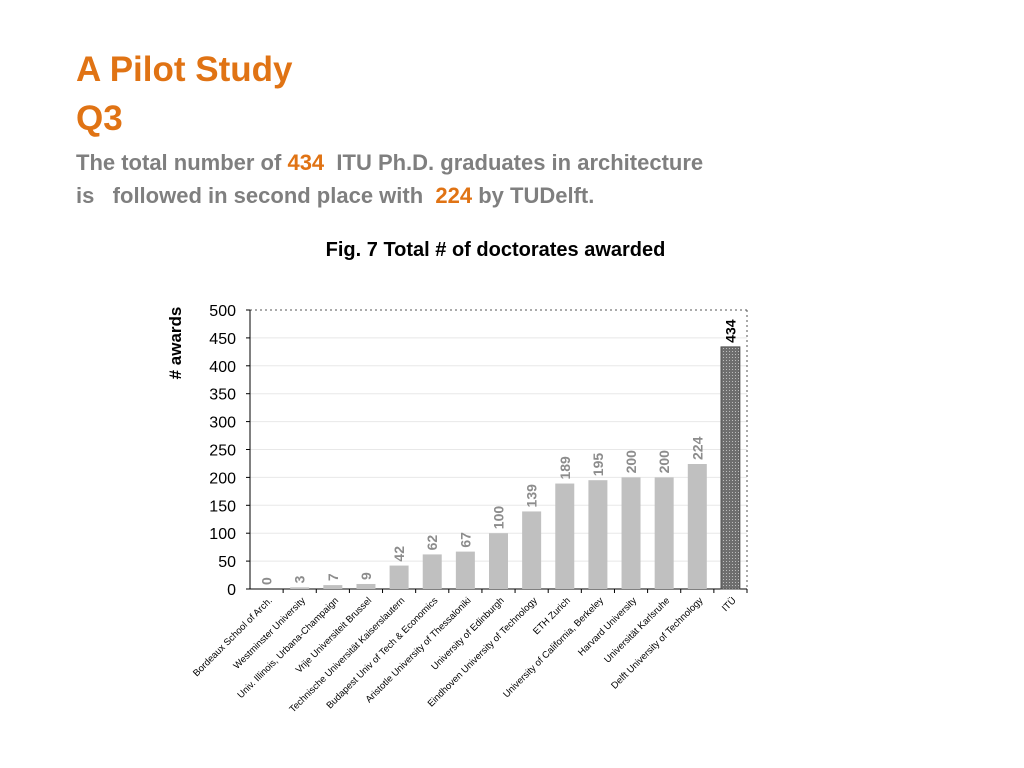  Describe the element at coordinates (565, 468) in the screenshot. I see `data-label: 189` at that location.